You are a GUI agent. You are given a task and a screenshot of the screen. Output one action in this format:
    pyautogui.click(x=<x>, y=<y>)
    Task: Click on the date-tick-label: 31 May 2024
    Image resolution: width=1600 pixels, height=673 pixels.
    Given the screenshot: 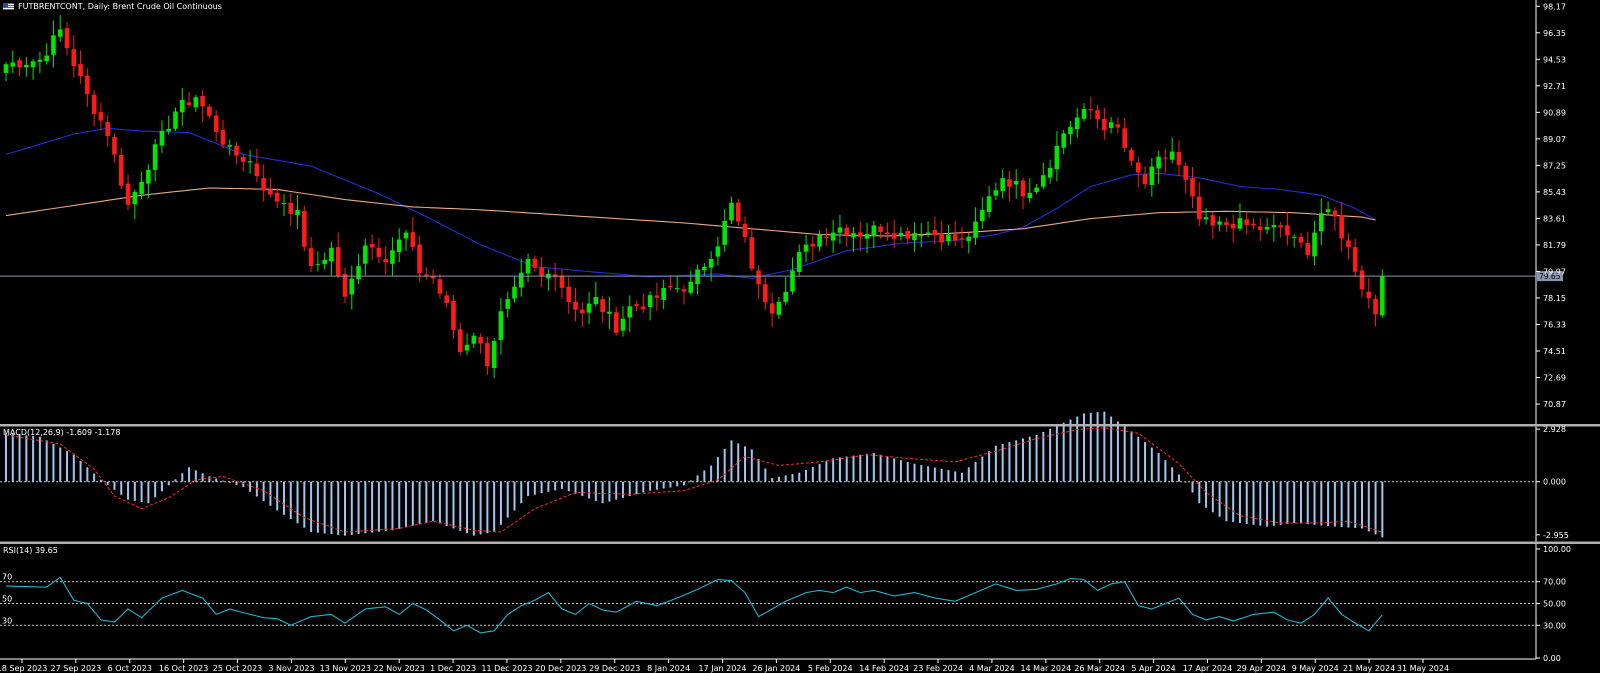 What is the action you would take?
    pyautogui.click(x=1423, y=668)
    